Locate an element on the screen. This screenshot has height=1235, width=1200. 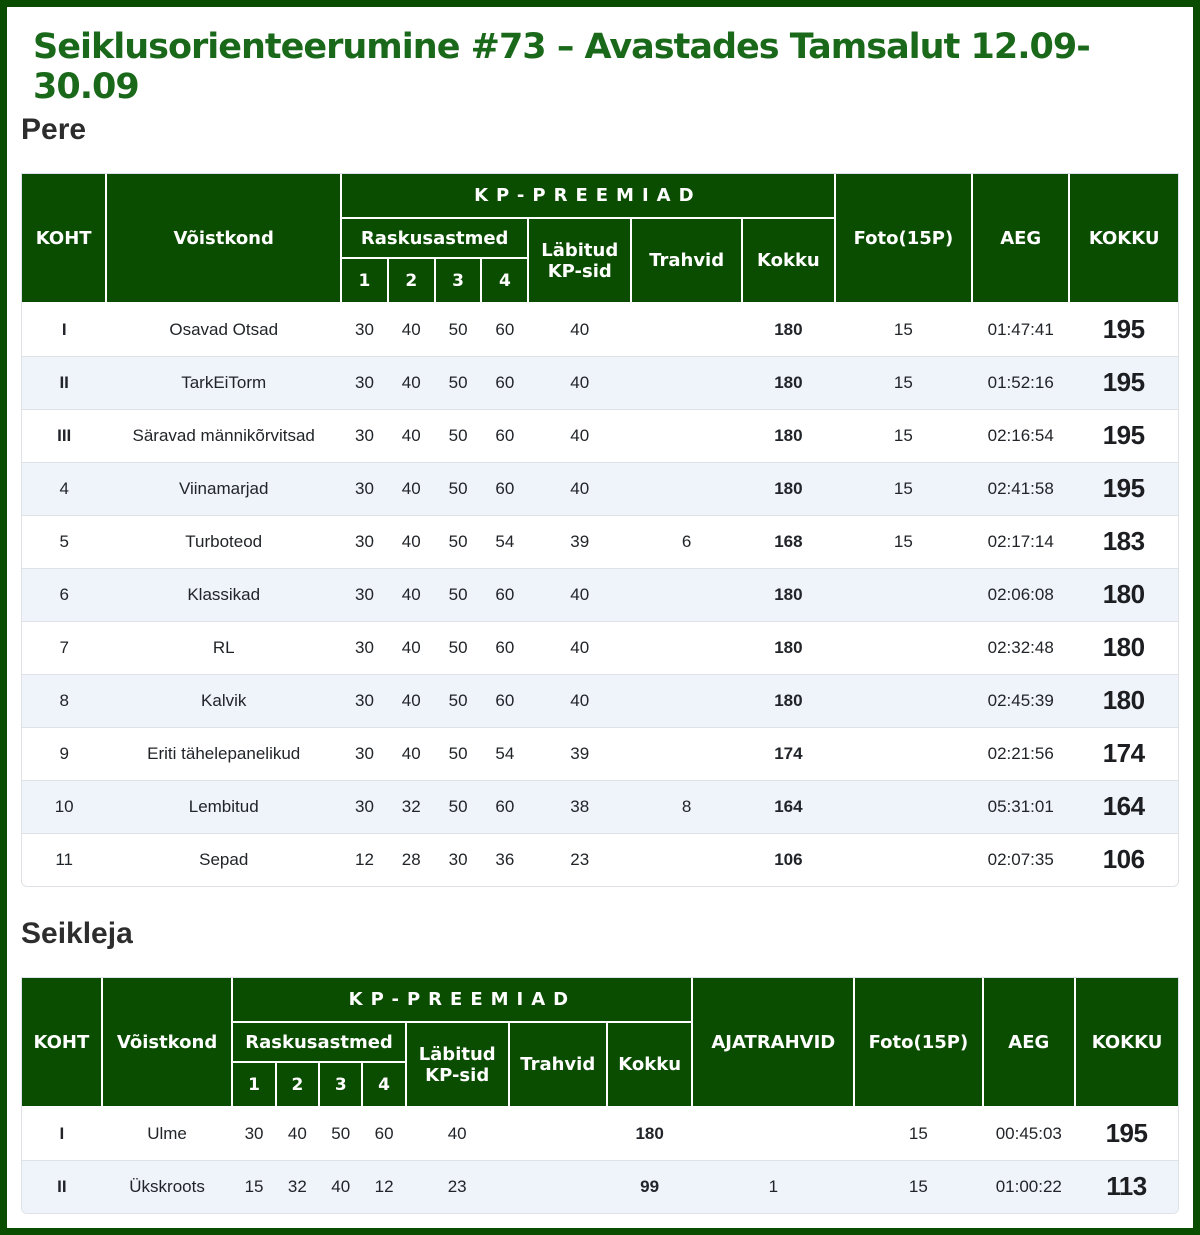
col-header-level-2: 2 is located at coordinates (411, 280).